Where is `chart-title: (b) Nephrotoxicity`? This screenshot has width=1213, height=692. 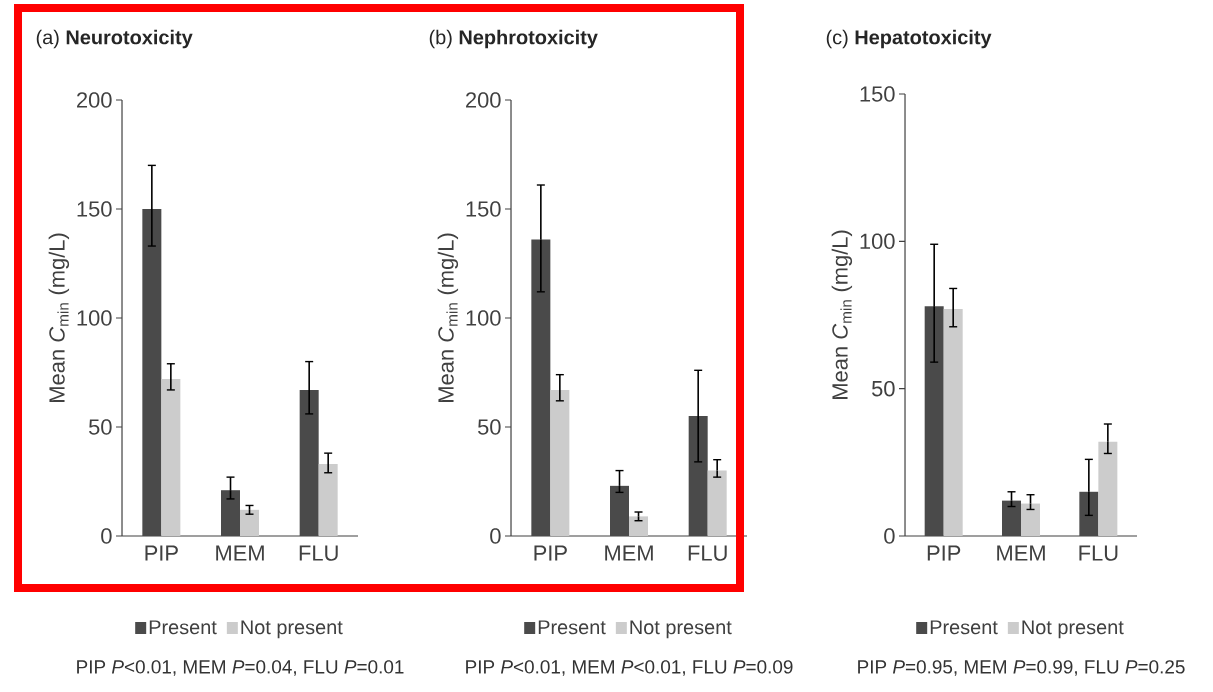
chart-title: (b) Nephrotoxicity is located at coordinates (513, 39).